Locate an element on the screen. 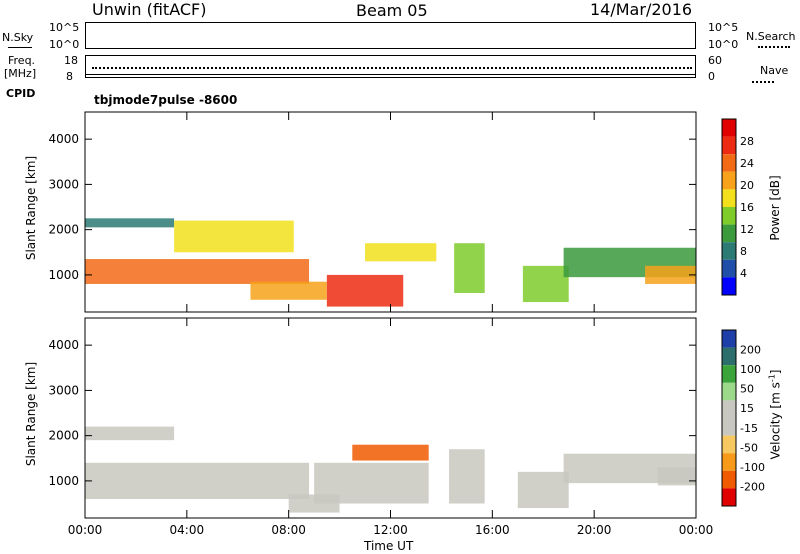  x-tick-label: 20:00 is located at coordinates (594, 530).